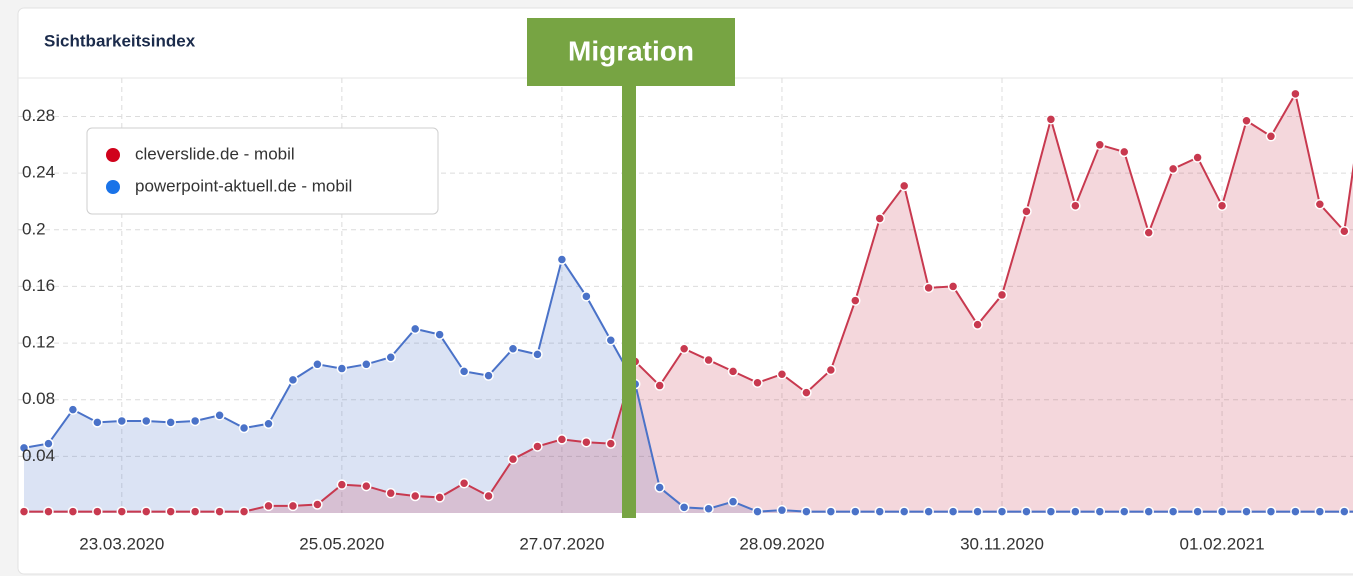 The width and height of the screenshot is (1353, 576). I want to click on y-tick-label: 0.16, so click(38, 285).